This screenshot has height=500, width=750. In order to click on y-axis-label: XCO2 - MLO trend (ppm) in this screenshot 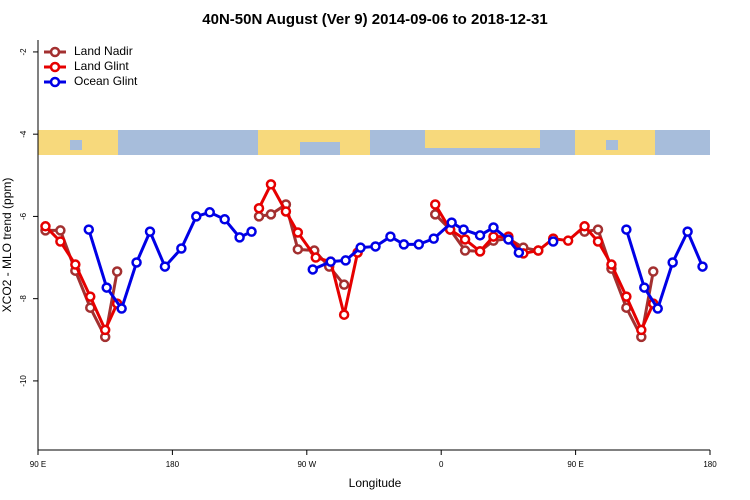, I will do `click(7, 245)`.